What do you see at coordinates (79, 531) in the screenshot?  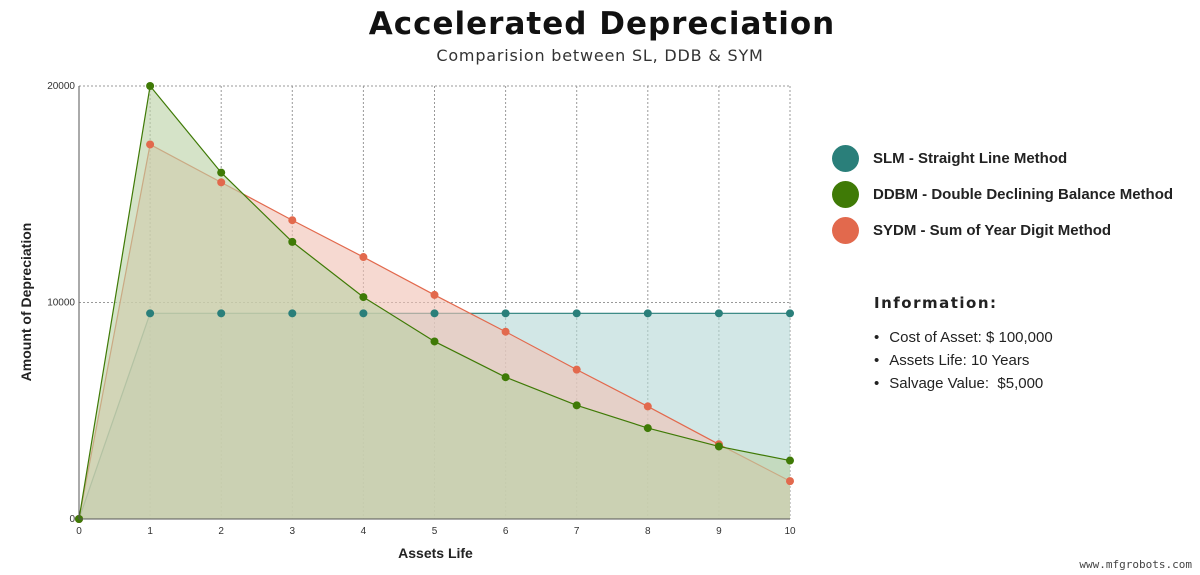 I see `x-tick-label: 0` at bounding box center [79, 531].